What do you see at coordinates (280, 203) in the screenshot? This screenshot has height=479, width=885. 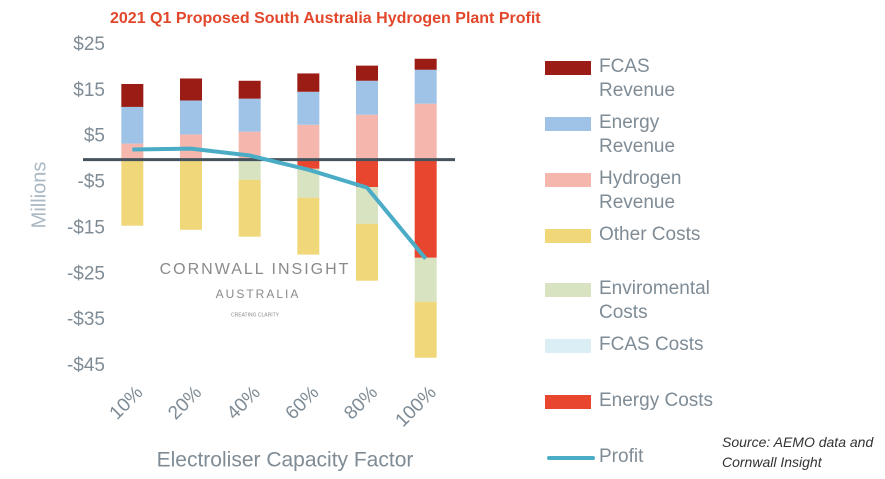 I see `line` at bounding box center [280, 203].